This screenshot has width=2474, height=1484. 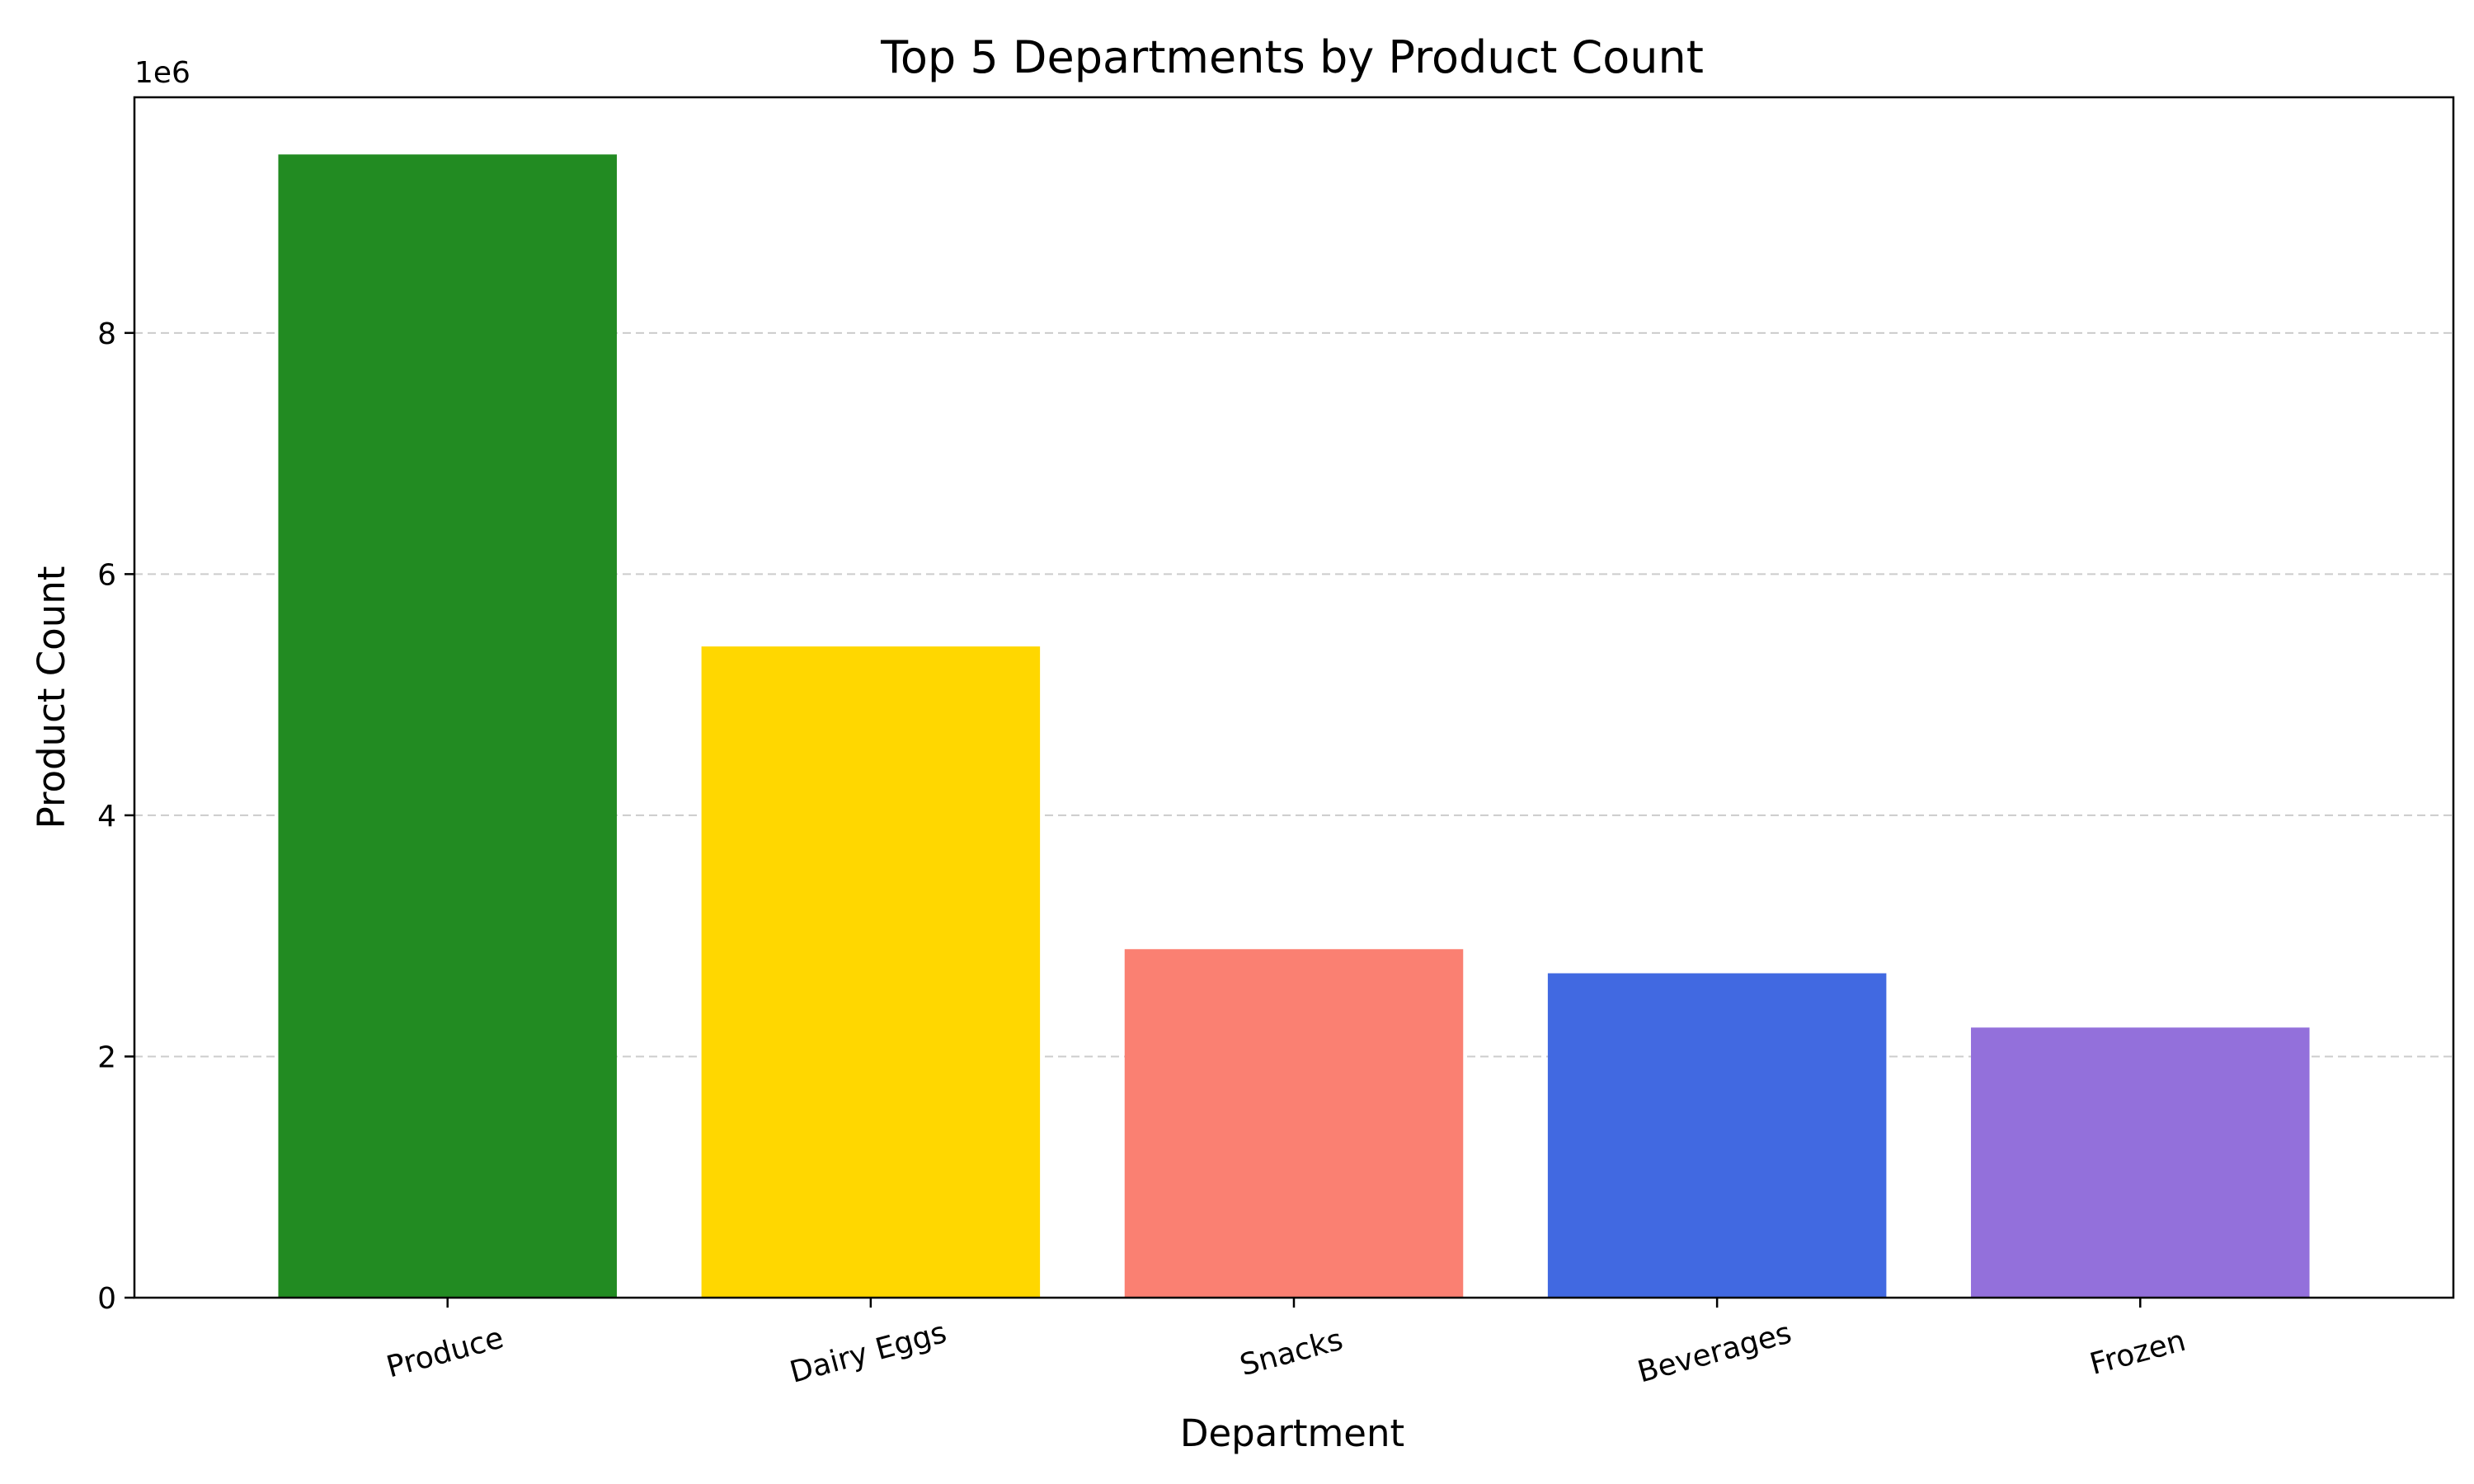 What do you see at coordinates (106, 575) in the screenshot?
I see `y-tick-label: 6` at bounding box center [106, 575].